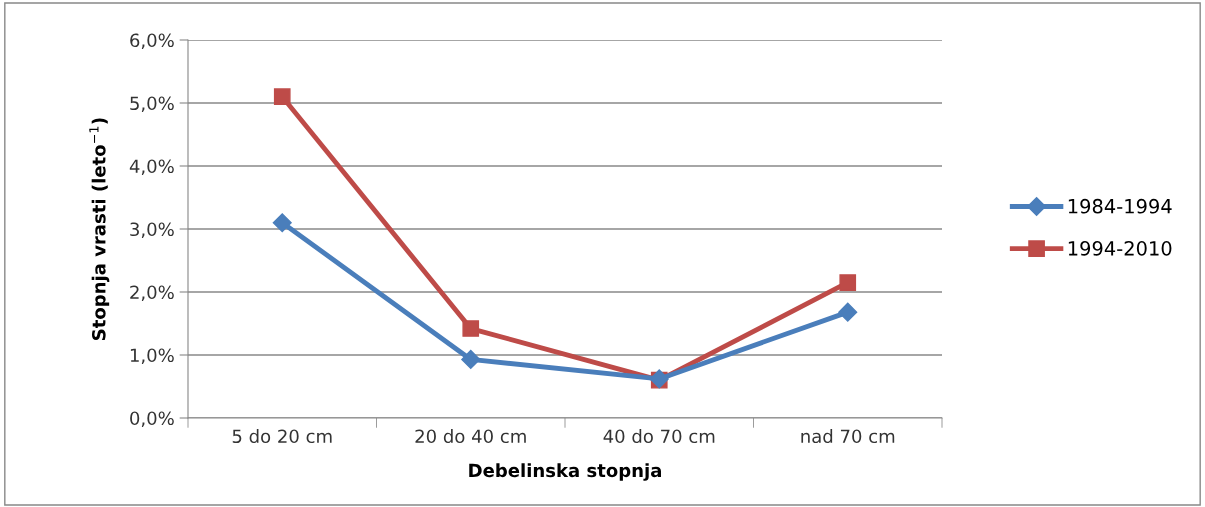 The height and width of the screenshot is (507, 1205). I want to click on x-tick-label: 40 do 70 cm, so click(659, 436).